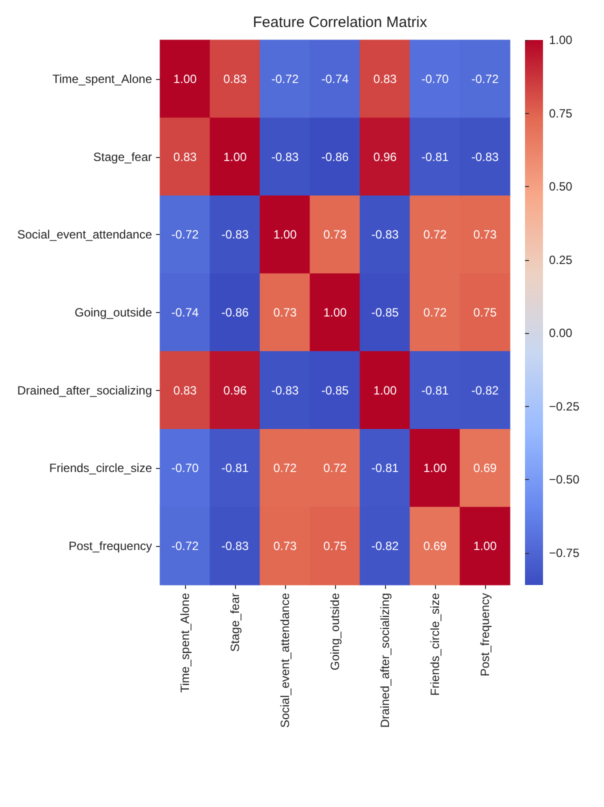 This screenshot has height=807, width=604. Describe the element at coordinates (561, 187) in the screenshot. I see `color-bar-label: 0.50` at that location.